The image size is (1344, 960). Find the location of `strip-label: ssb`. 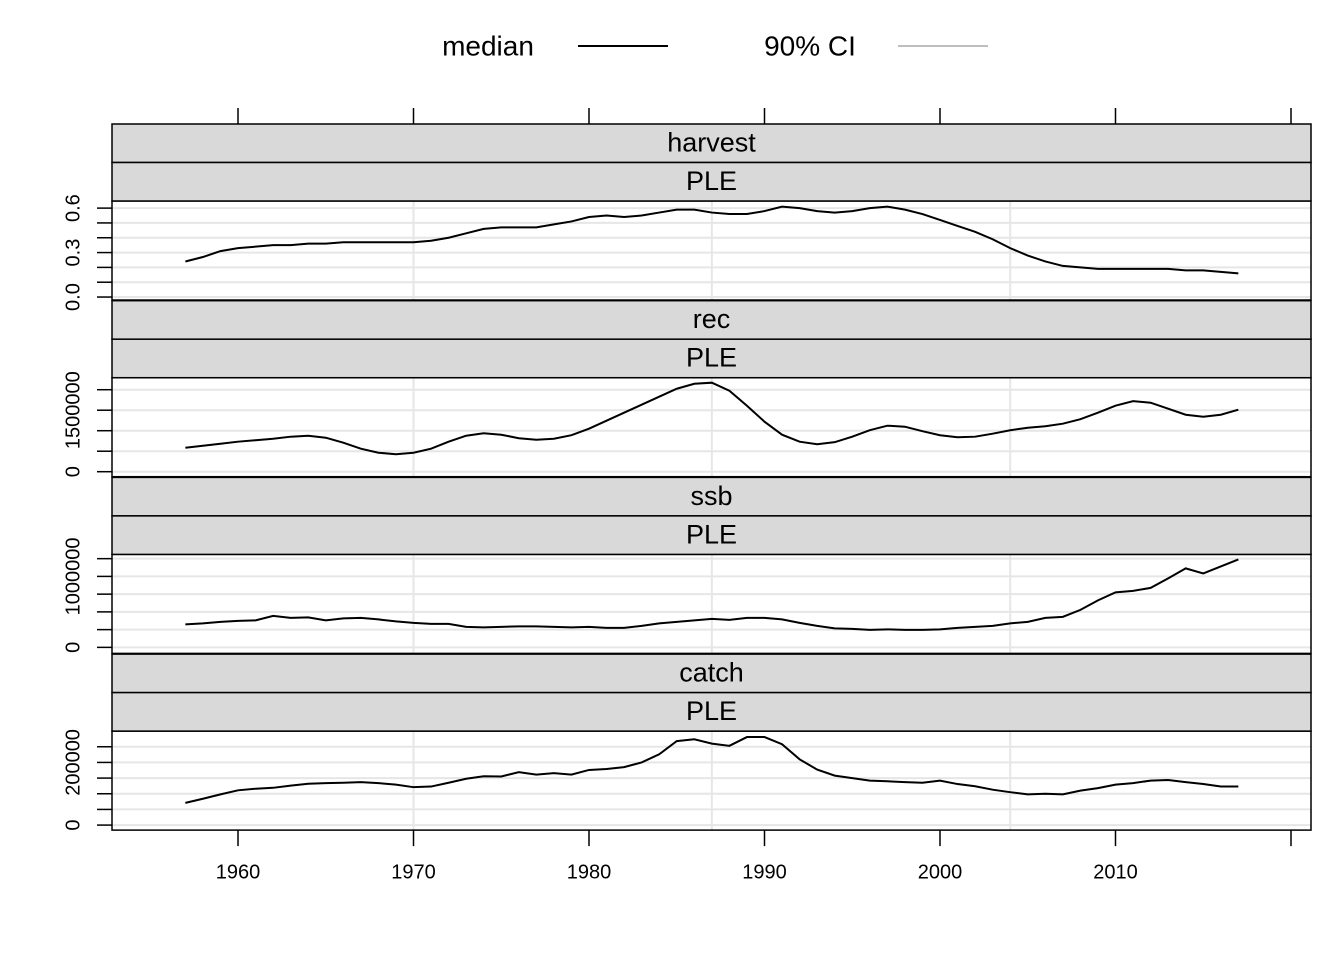

strip-label: ssb is located at coordinates (711, 496).